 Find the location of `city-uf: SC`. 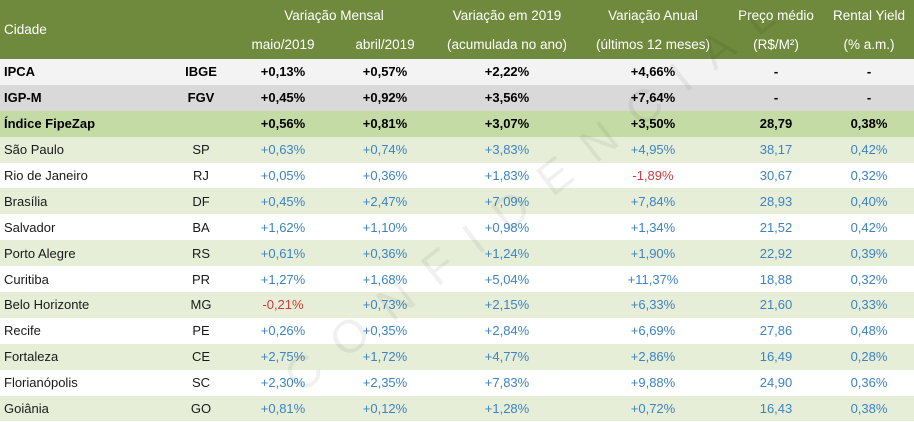

city-uf: SC is located at coordinates (201, 382).